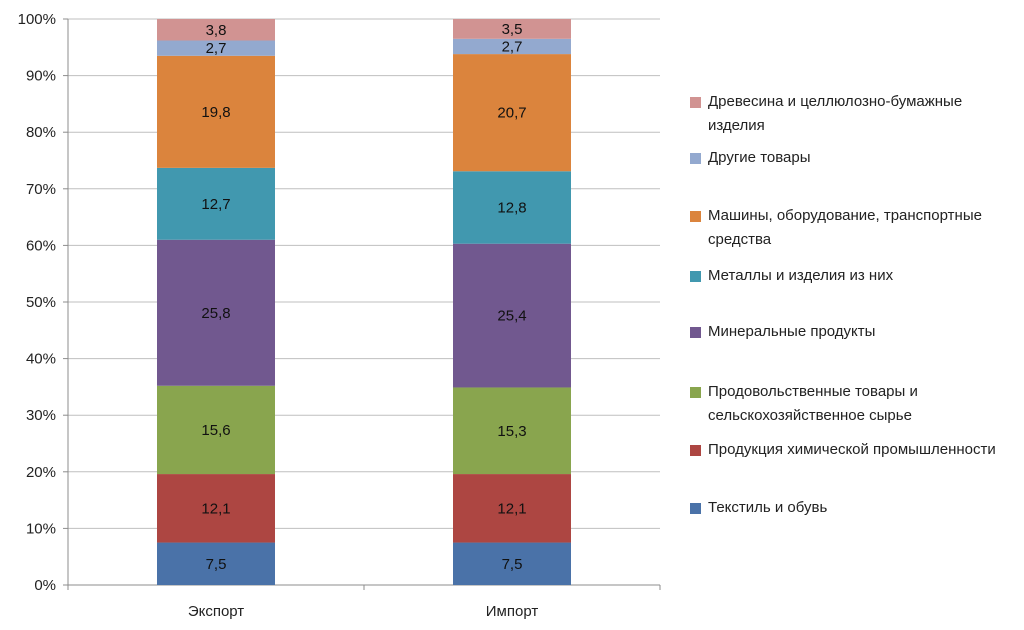 This screenshot has height=630, width=1024. Describe the element at coordinates (768, 507) in the screenshot. I see `legend-label: Текстиль и обувь` at that location.